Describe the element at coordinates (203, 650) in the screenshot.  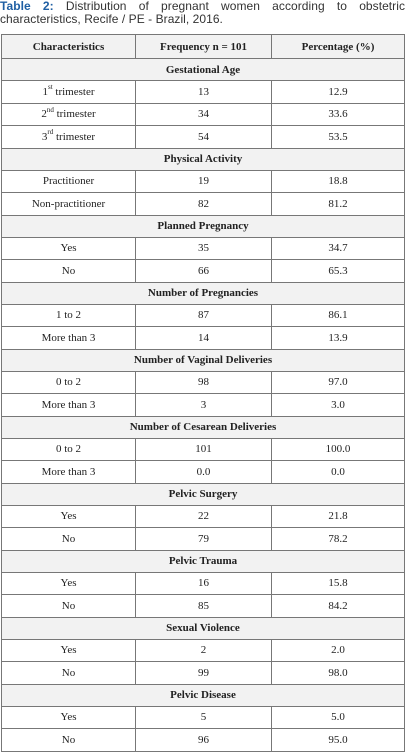
I see `table-row: Yes 2 2.0` at that location.